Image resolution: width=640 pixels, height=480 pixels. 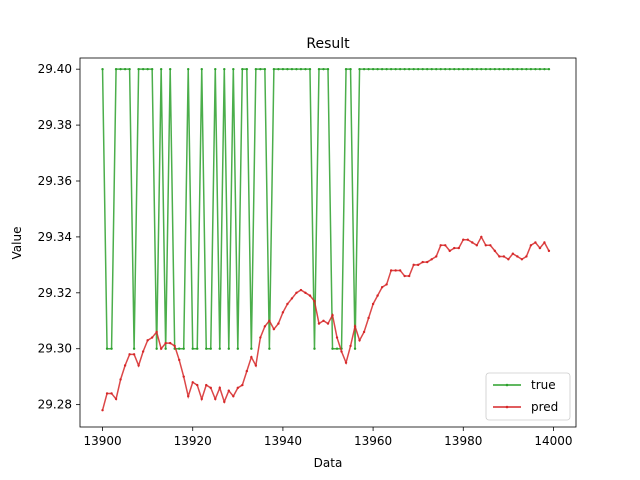 What do you see at coordinates (55, 405) in the screenshot?
I see `y-tick-label: 29.28` at bounding box center [55, 405].